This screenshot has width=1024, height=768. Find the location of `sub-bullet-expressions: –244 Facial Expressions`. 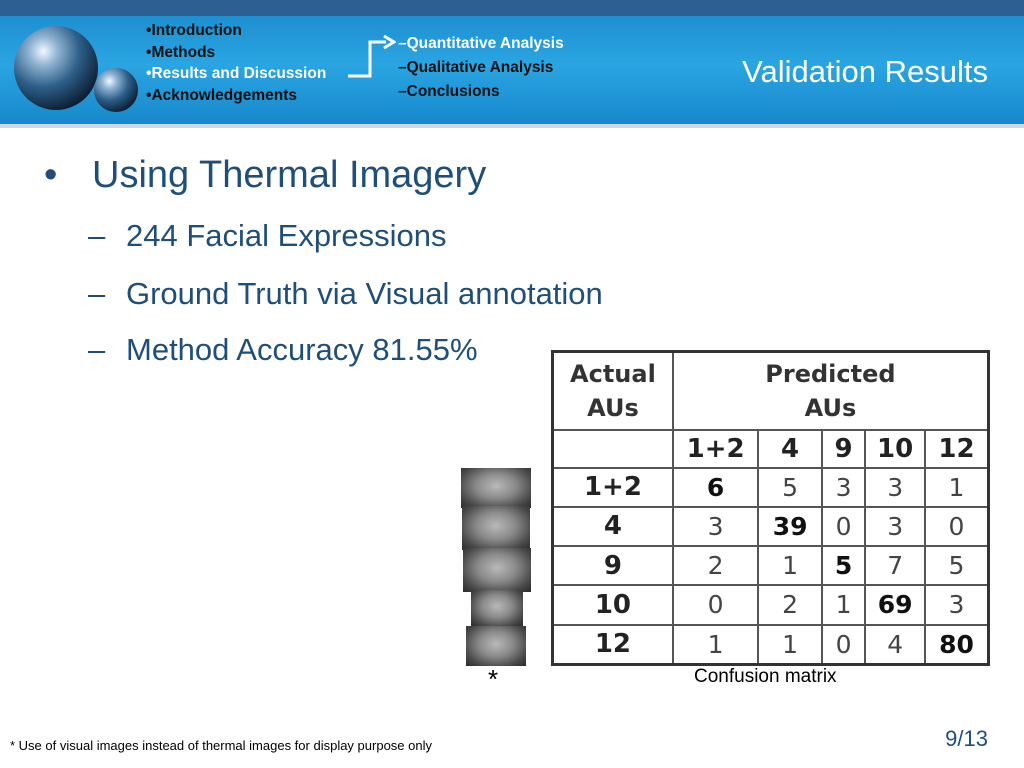

sub-bullet-expressions: –244 Facial Expressions is located at coordinates (267, 235).